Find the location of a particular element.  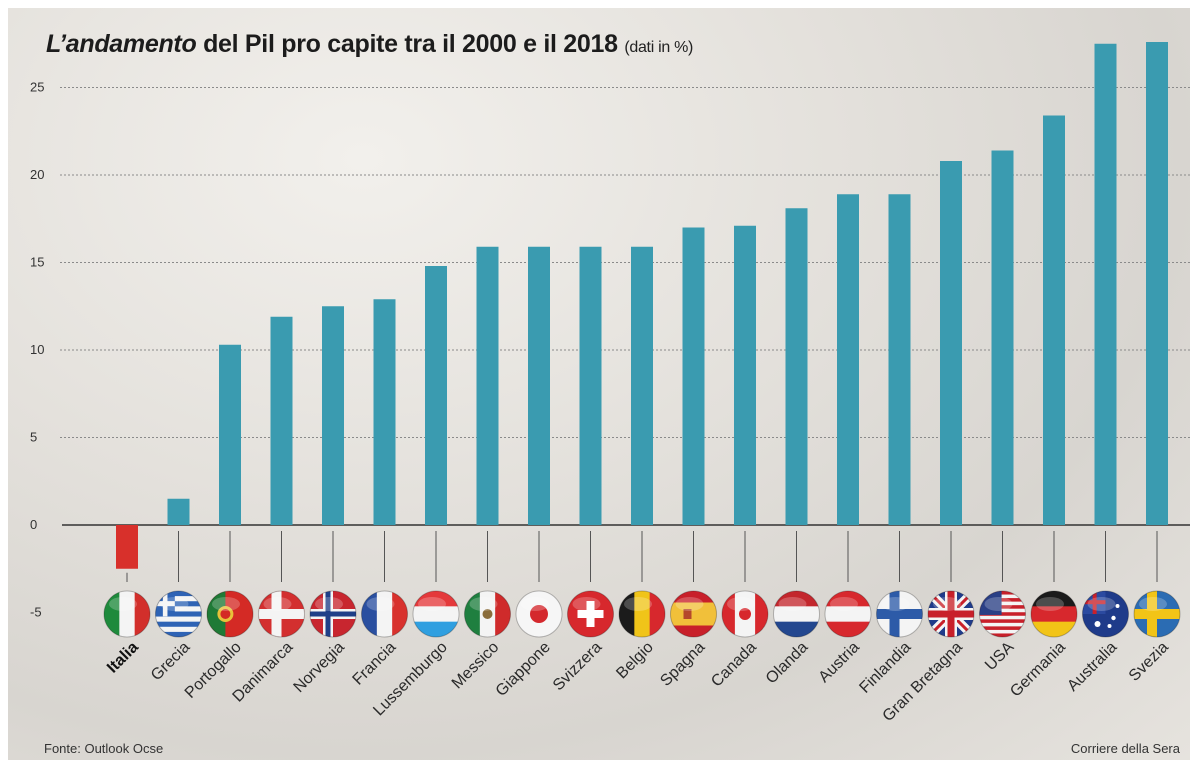

greece-flag-icon is located at coordinates (178, 614).